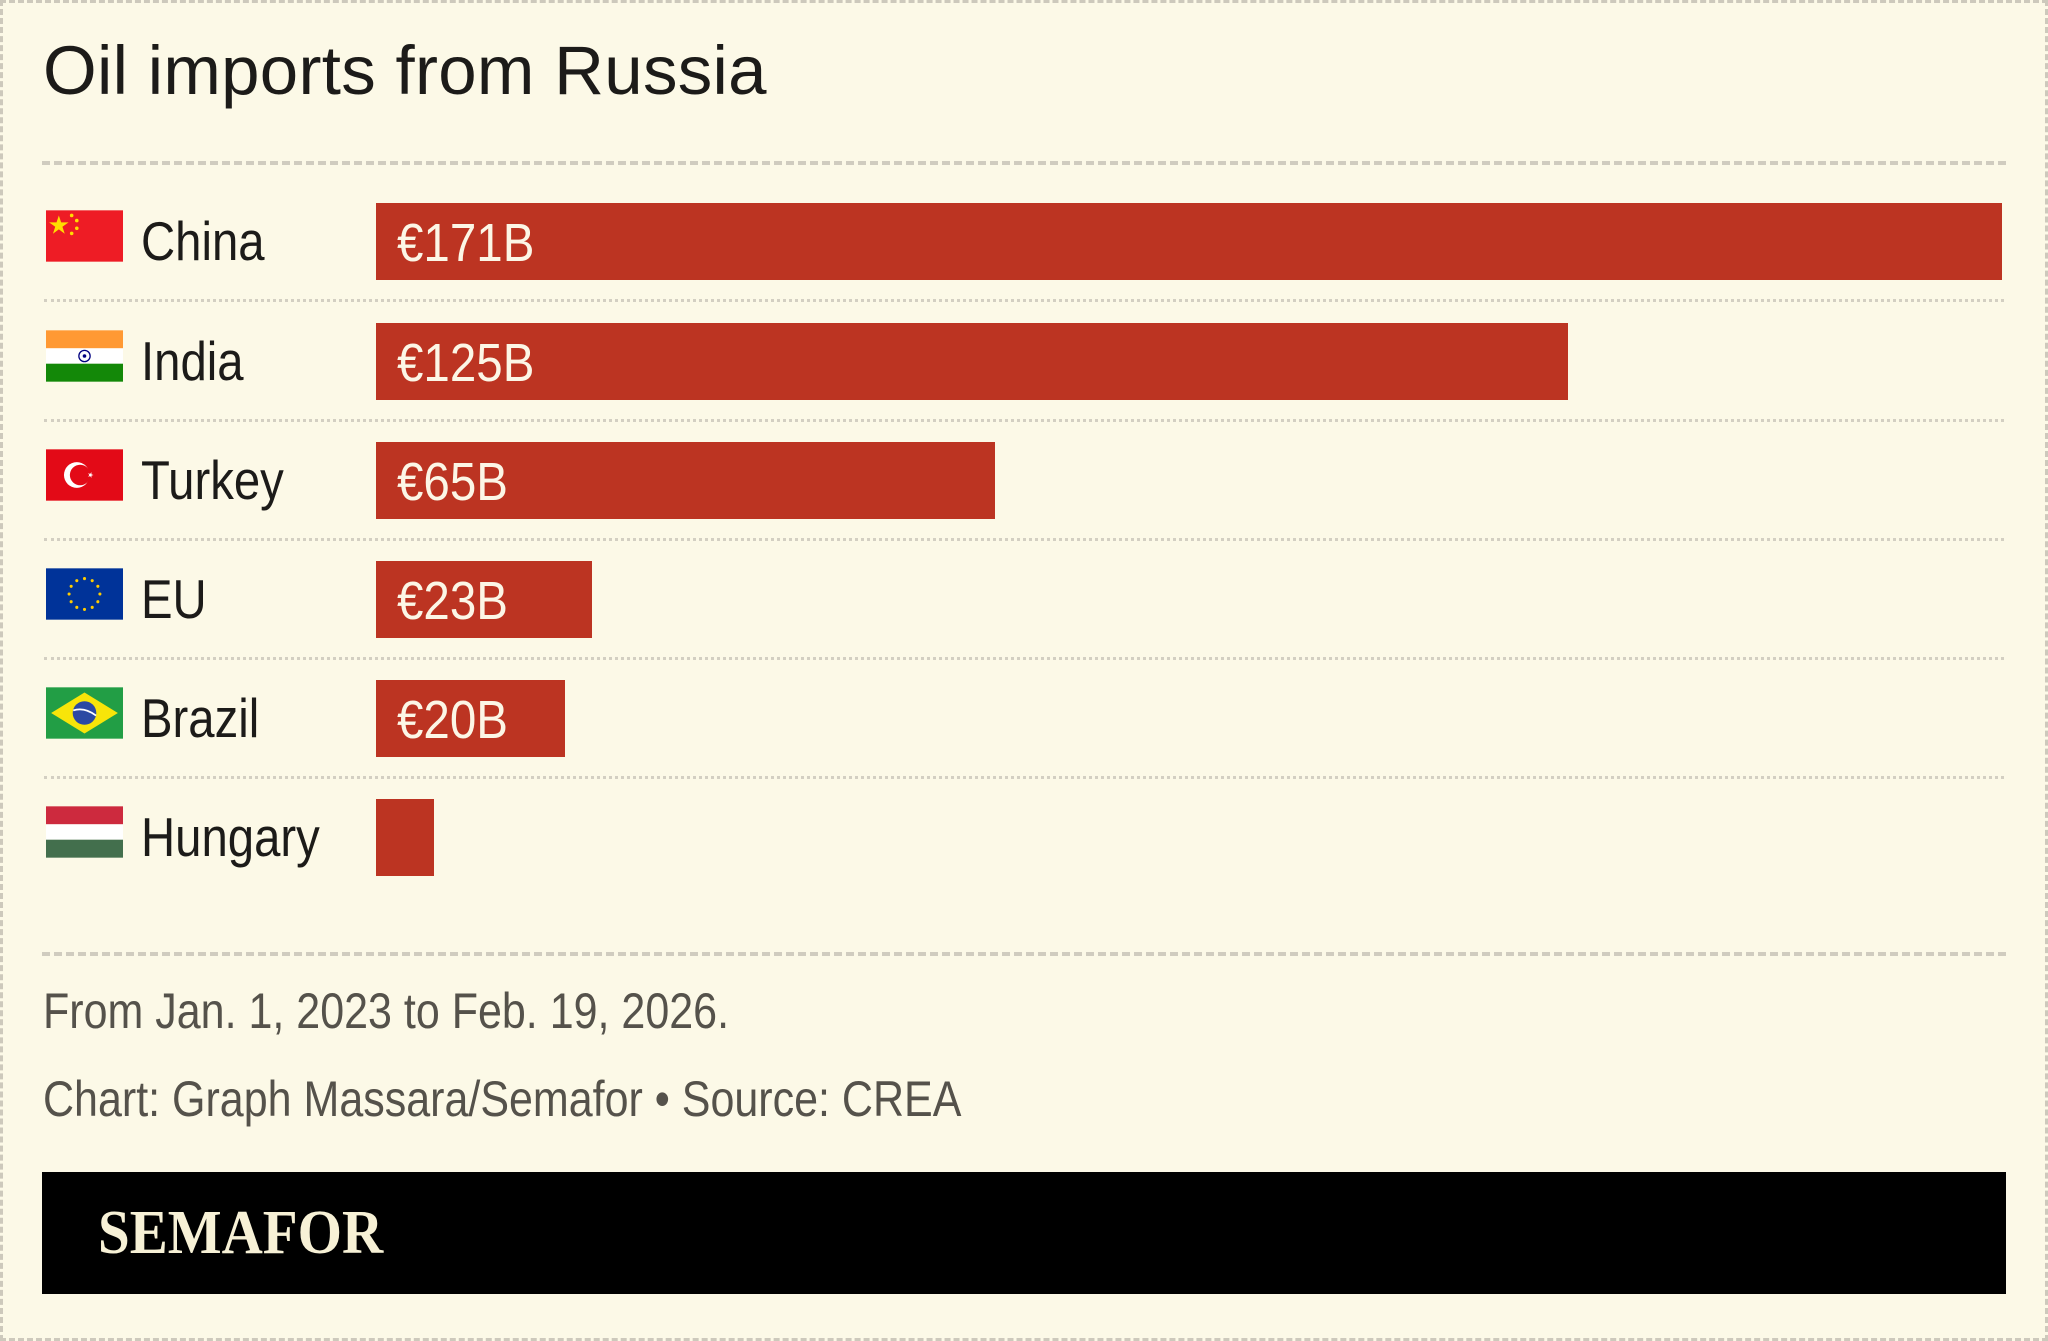  Describe the element at coordinates (84, 594) in the screenshot. I see `eu-flag-icon` at that location.